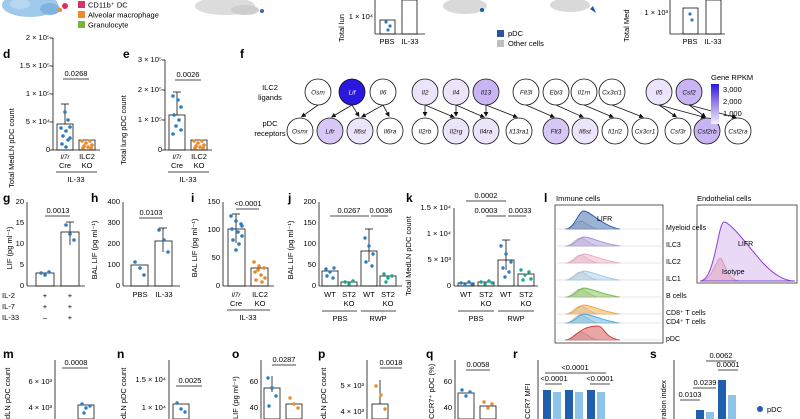 The image size is (800, 419). Describe the element at coordinates (123, 129) in the screenshot. I see `e-ylabel: Total lung pDC count` at that location.